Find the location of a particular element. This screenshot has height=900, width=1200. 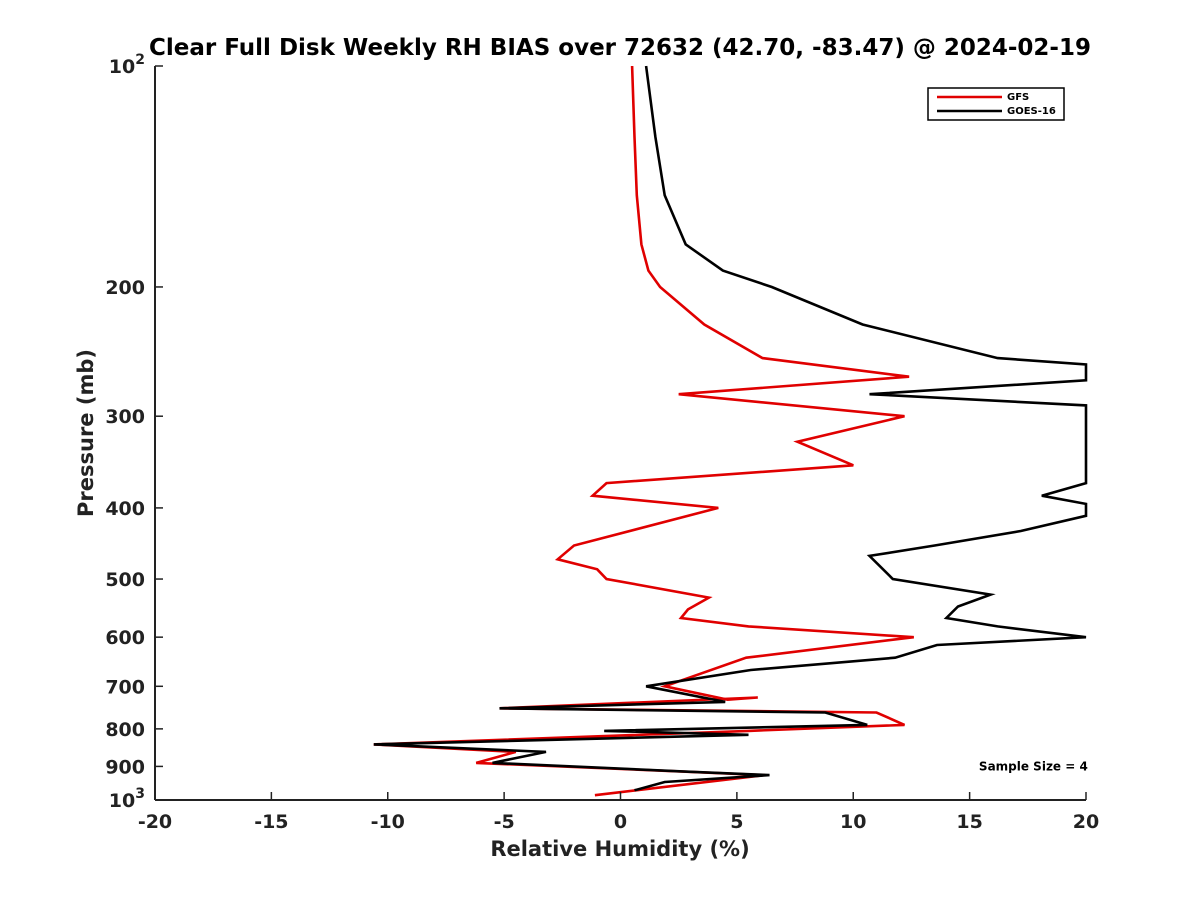

x-tick-label: 0 is located at coordinates (620, 822).